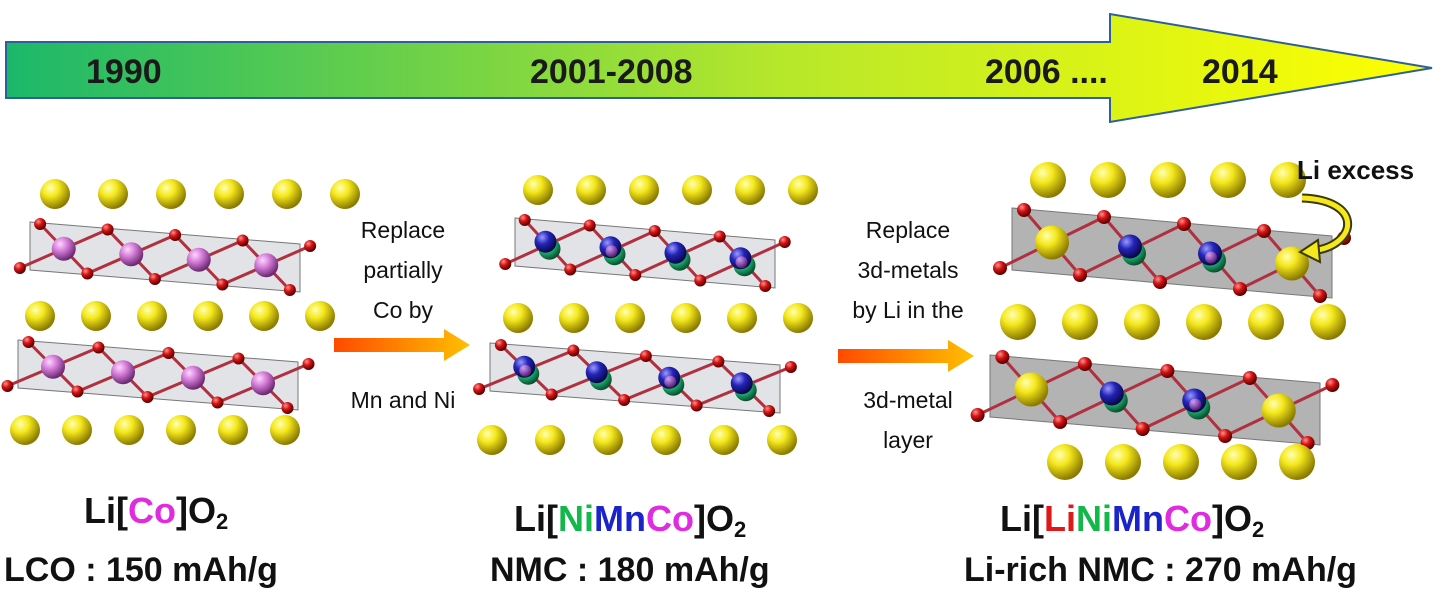 This screenshot has width=1451, height=605. I want to click on li-excess-curve, so click(1325, 224).